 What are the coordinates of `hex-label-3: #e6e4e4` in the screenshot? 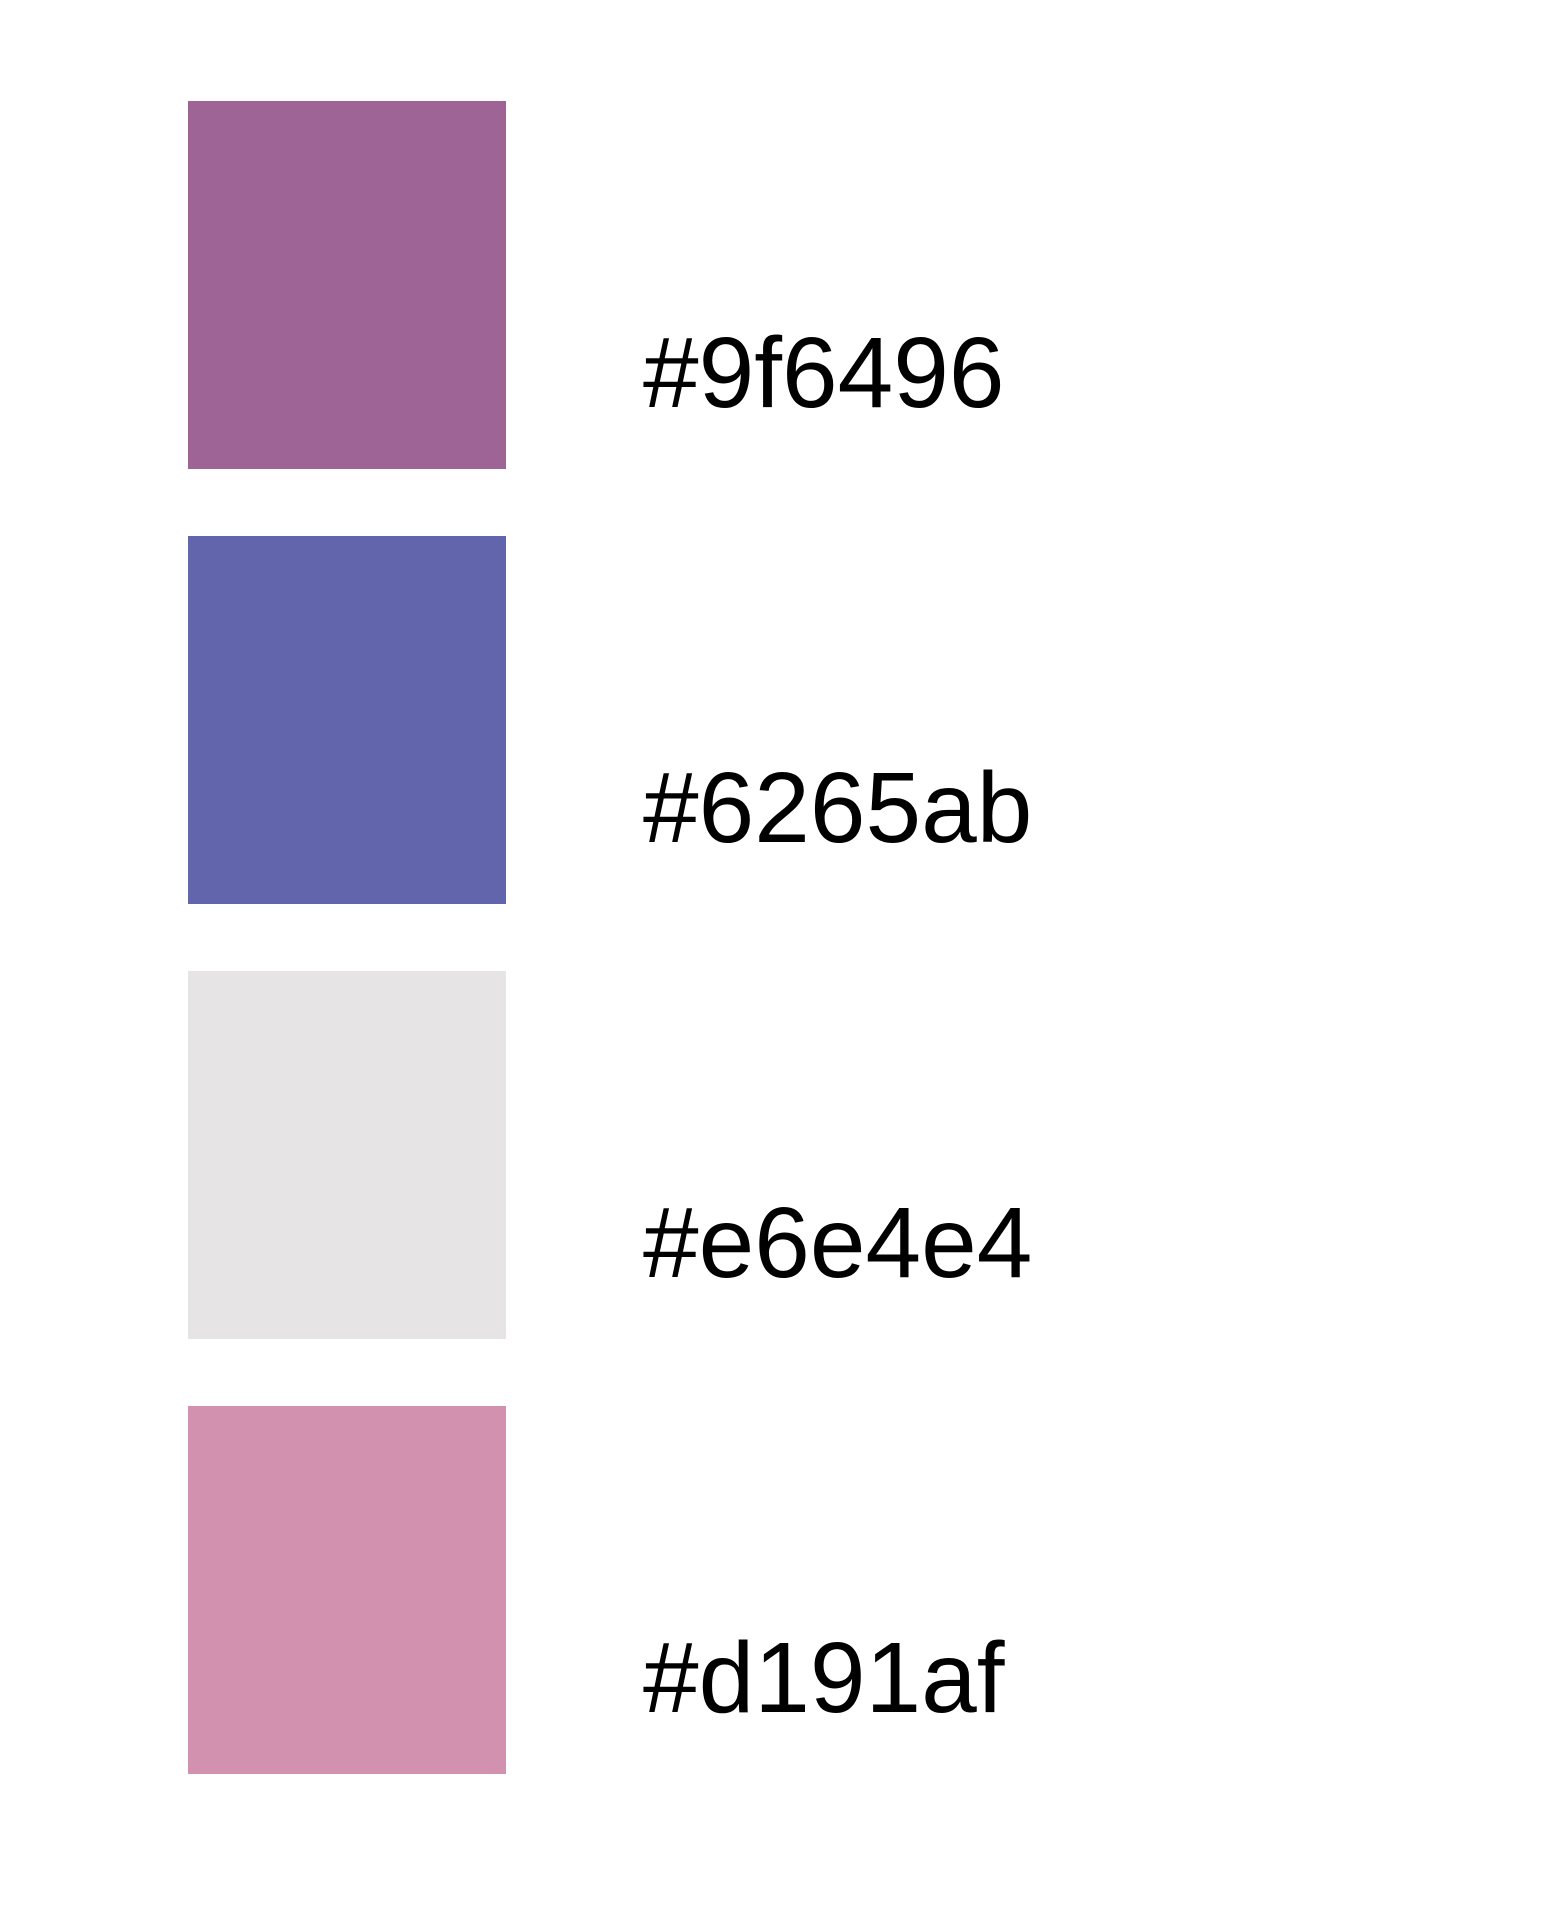 It's located at (838, 1243).